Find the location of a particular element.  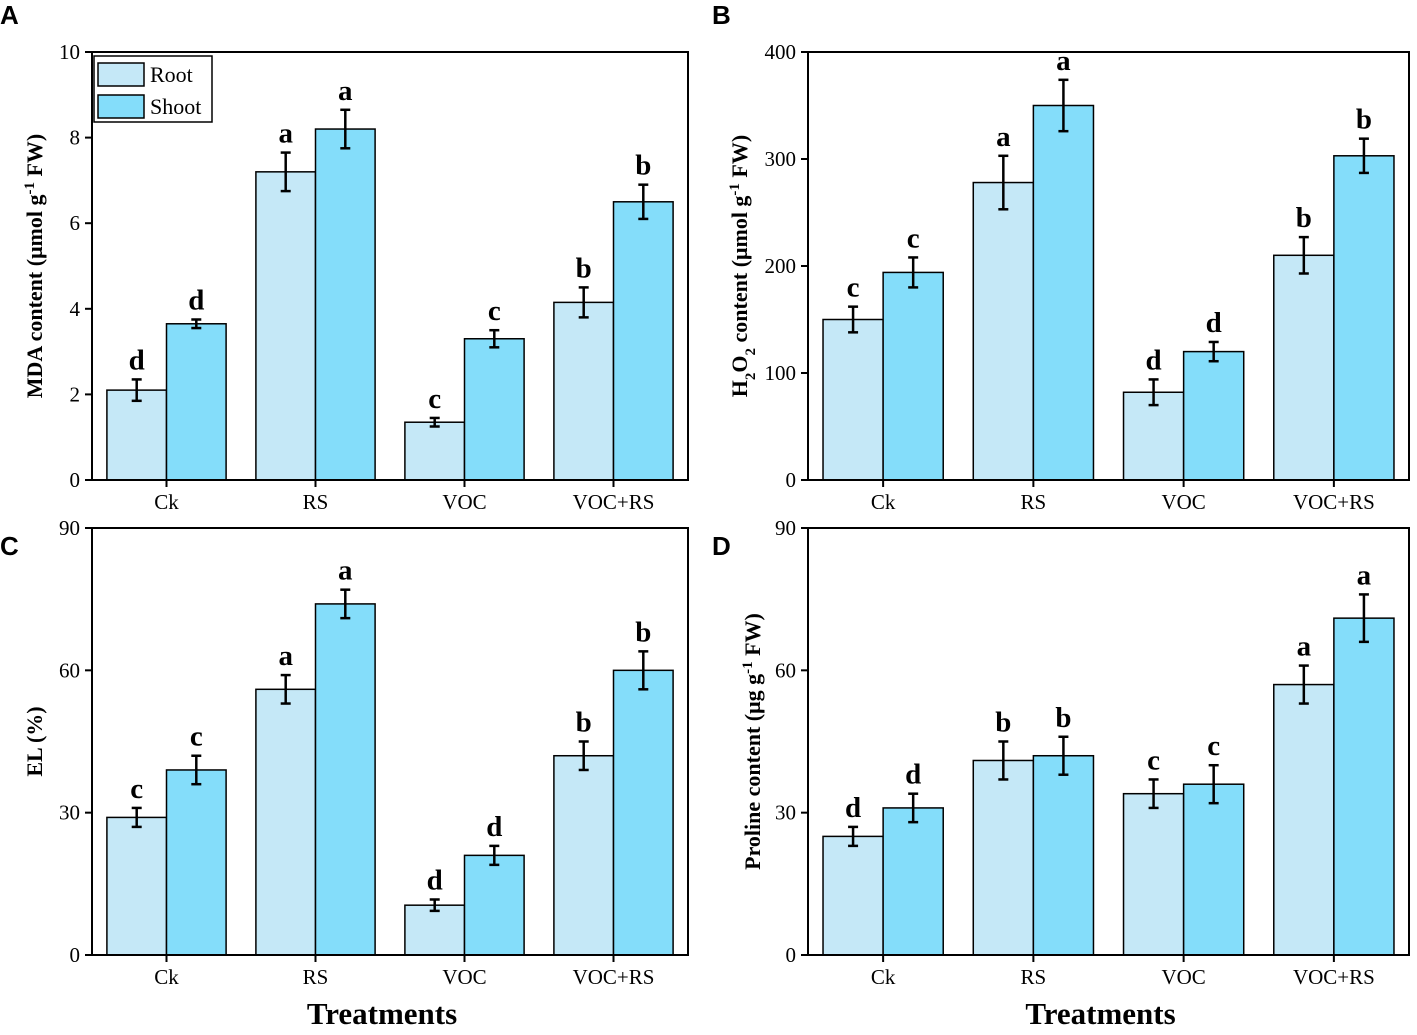

panel-letter: A is located at coordinates (9, 15).